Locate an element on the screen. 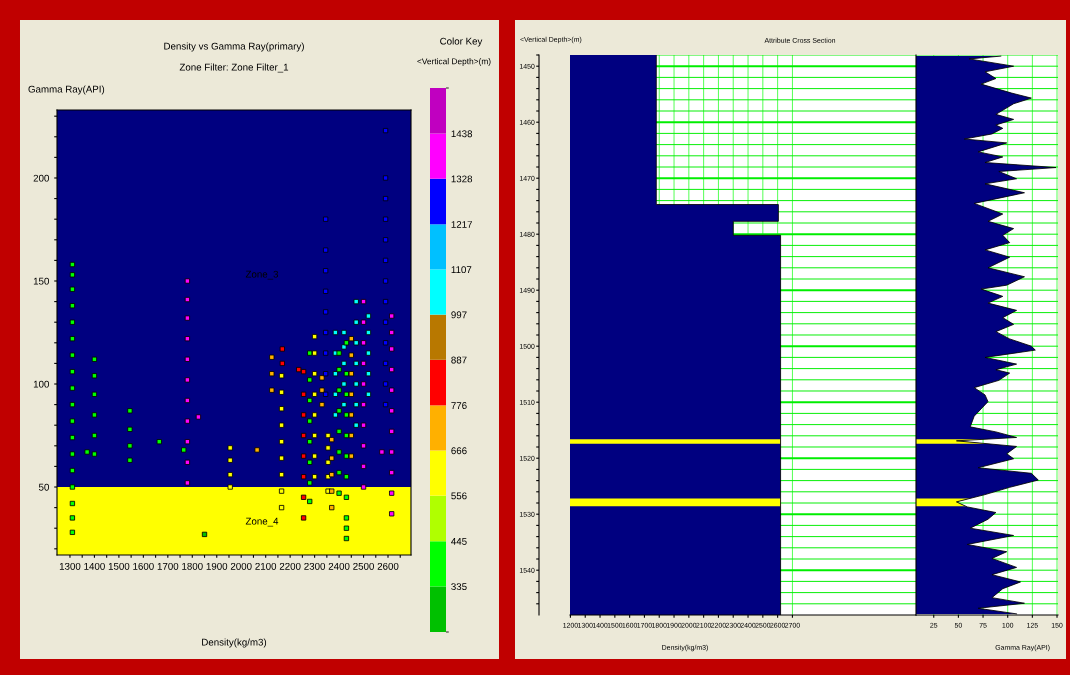 This screenshot has width=1070, height=675. x-tick-label: 2600 is located at coordinates (388, 566).